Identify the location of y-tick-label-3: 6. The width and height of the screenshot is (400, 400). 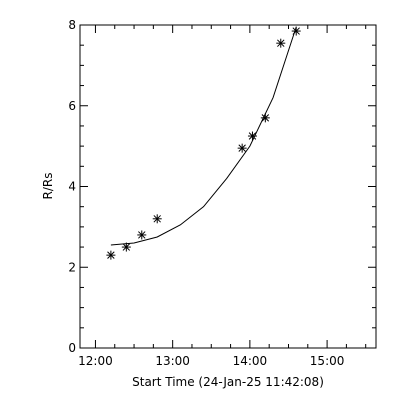
(72, 106).